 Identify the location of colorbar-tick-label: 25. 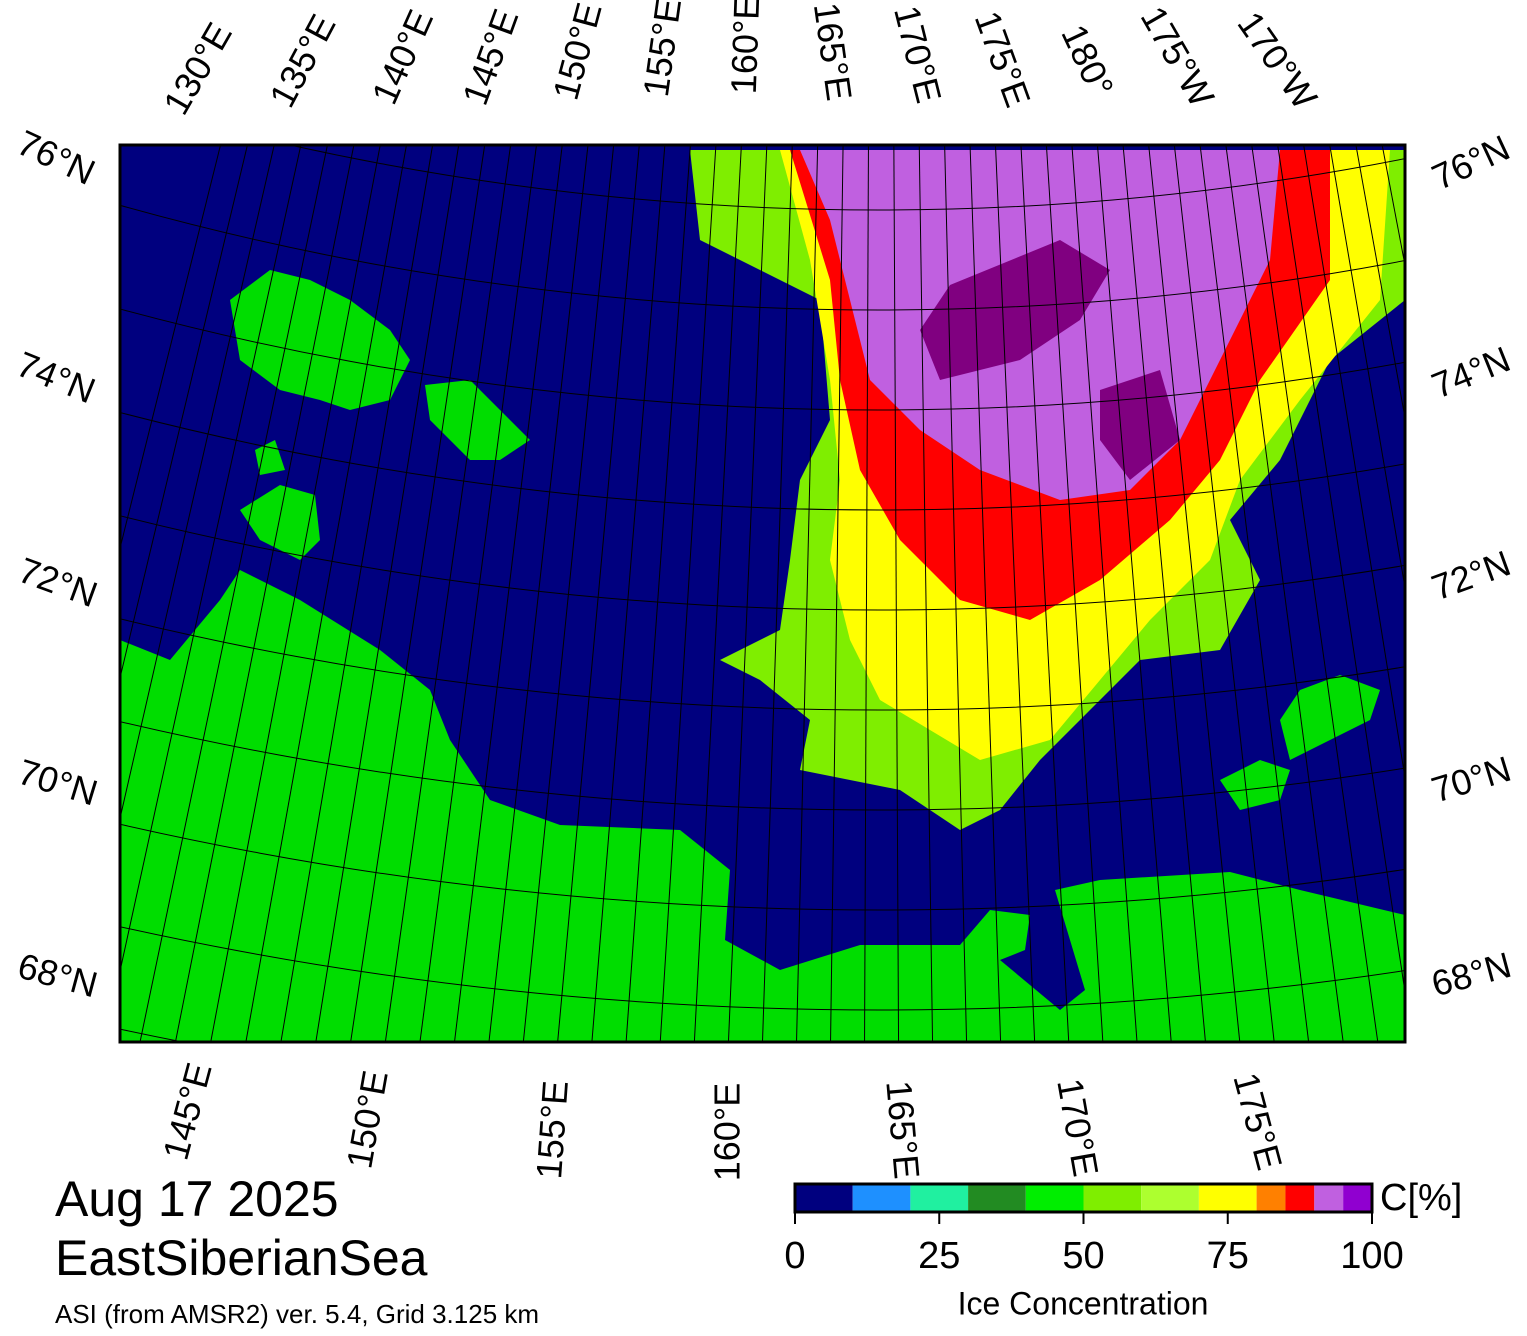
(939, 1256).